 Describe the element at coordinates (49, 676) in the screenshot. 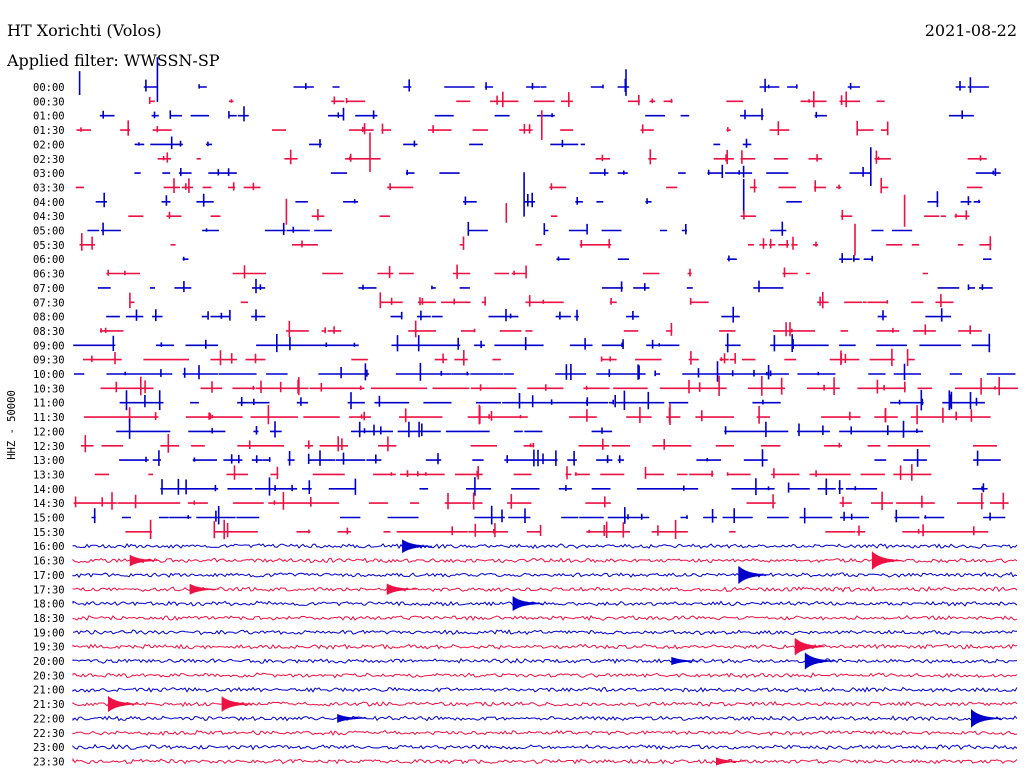

I see `tick-label: 20:30` at that location.